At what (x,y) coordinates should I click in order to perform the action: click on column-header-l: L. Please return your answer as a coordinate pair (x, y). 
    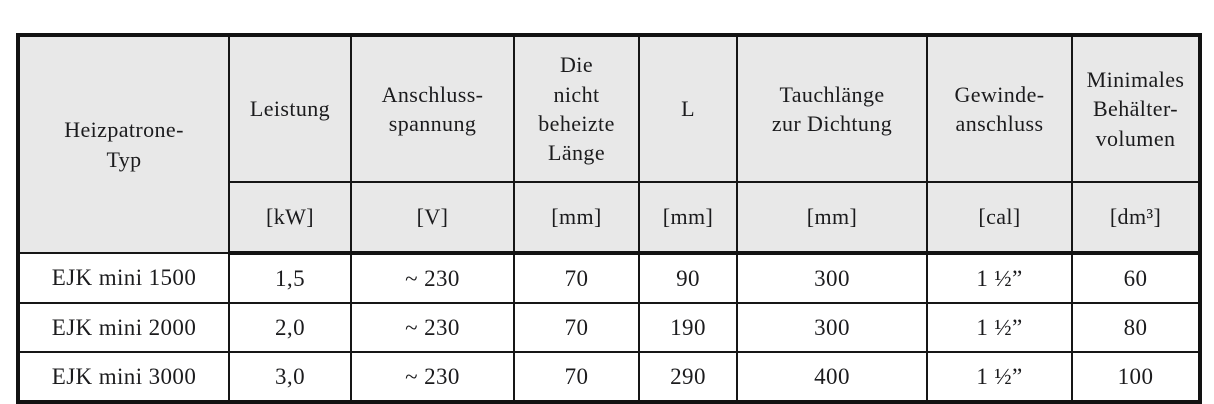
    Looking at the image, I should click on (688, 108).